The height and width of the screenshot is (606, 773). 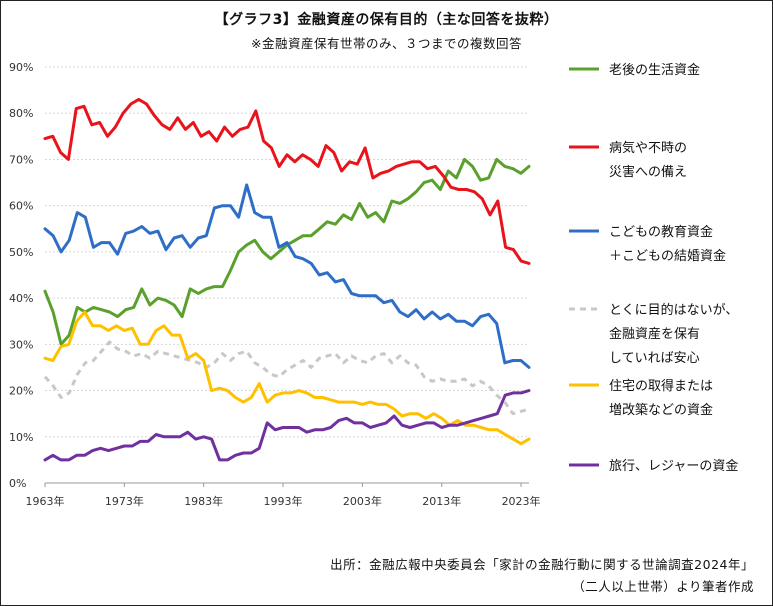 What do you see at coordinates (21, 159) in the screenshot?
I see `y-tick-label: 70%` at bounding box center [21, 159].